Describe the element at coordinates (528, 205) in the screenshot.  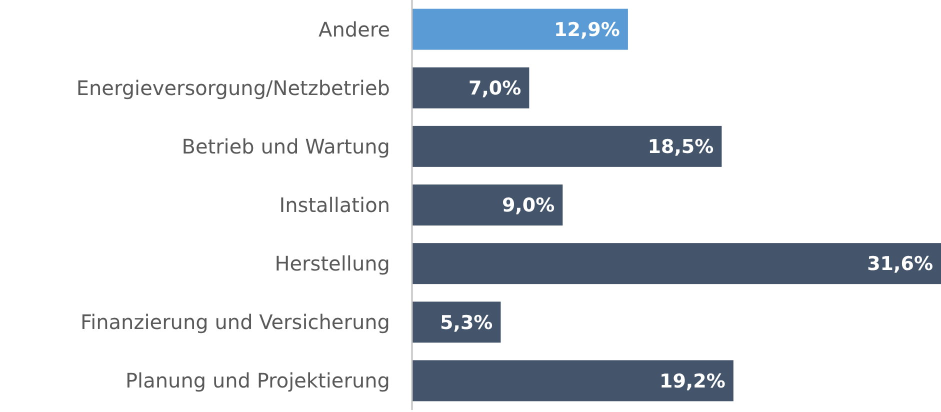
I see `data-label: 9,0%` at that location.